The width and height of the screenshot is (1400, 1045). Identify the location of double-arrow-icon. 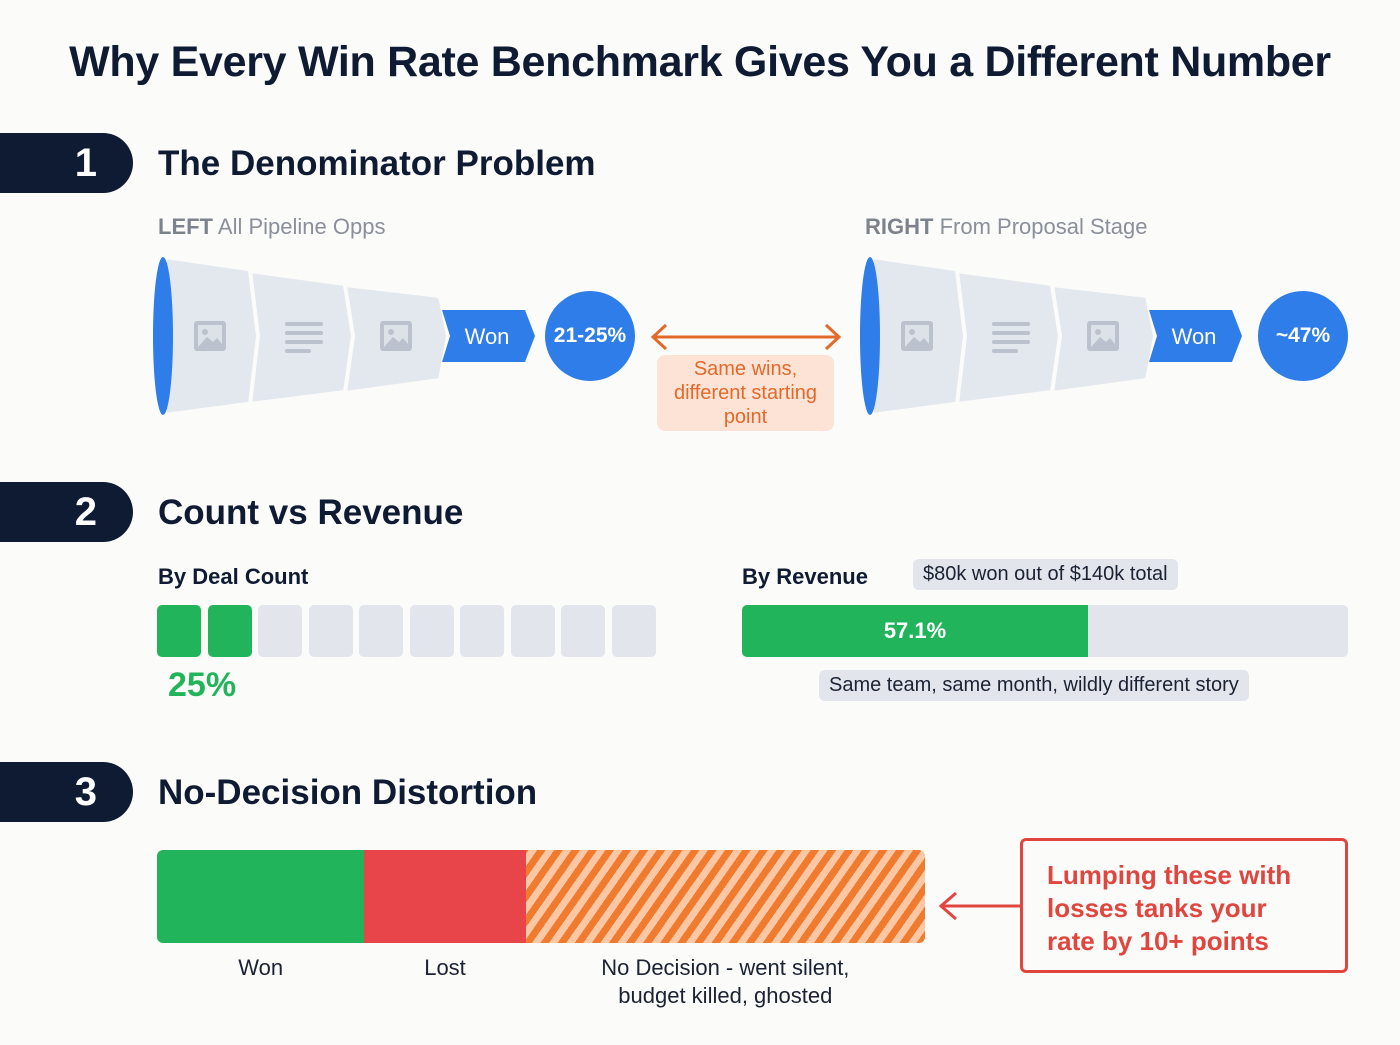
(746, 337).